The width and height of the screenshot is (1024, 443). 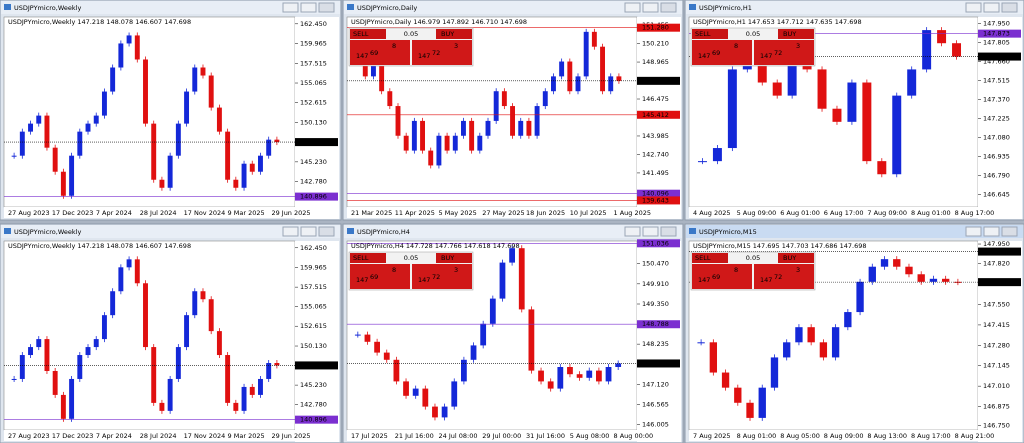 I want to click on y-tick-label: 147.550, so click(x=996, y=305).